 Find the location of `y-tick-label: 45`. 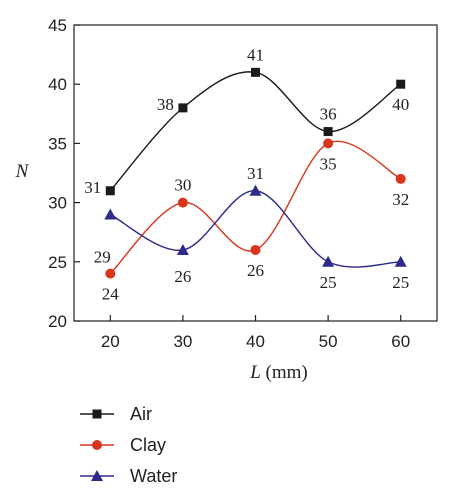

y-tick-label: 45 is located at coordinates (57, 25).